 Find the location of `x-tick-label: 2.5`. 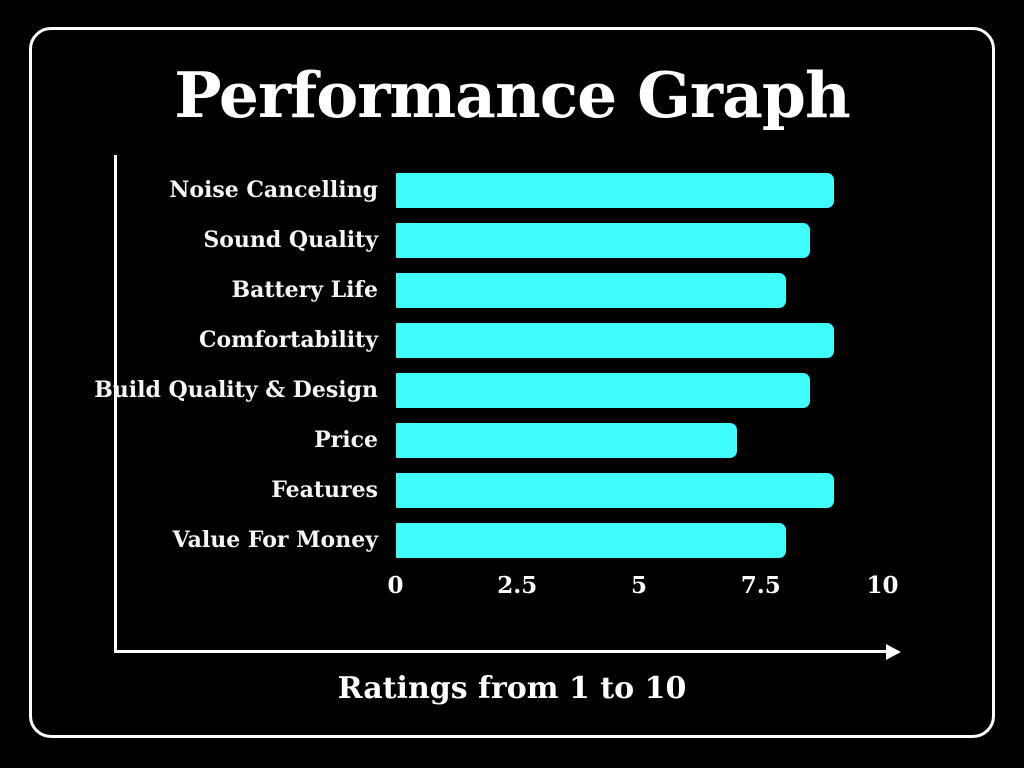

x-tick-label: 2.5 is located at coordinates (517, 585).